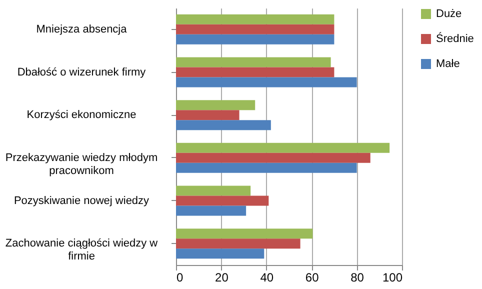  What do you see at coordinates (81, 164) in the screenshot?
I see `y-tick-label: Przekazywanie wiedzy młodym pracownikom` at bounding box center [81, 164].